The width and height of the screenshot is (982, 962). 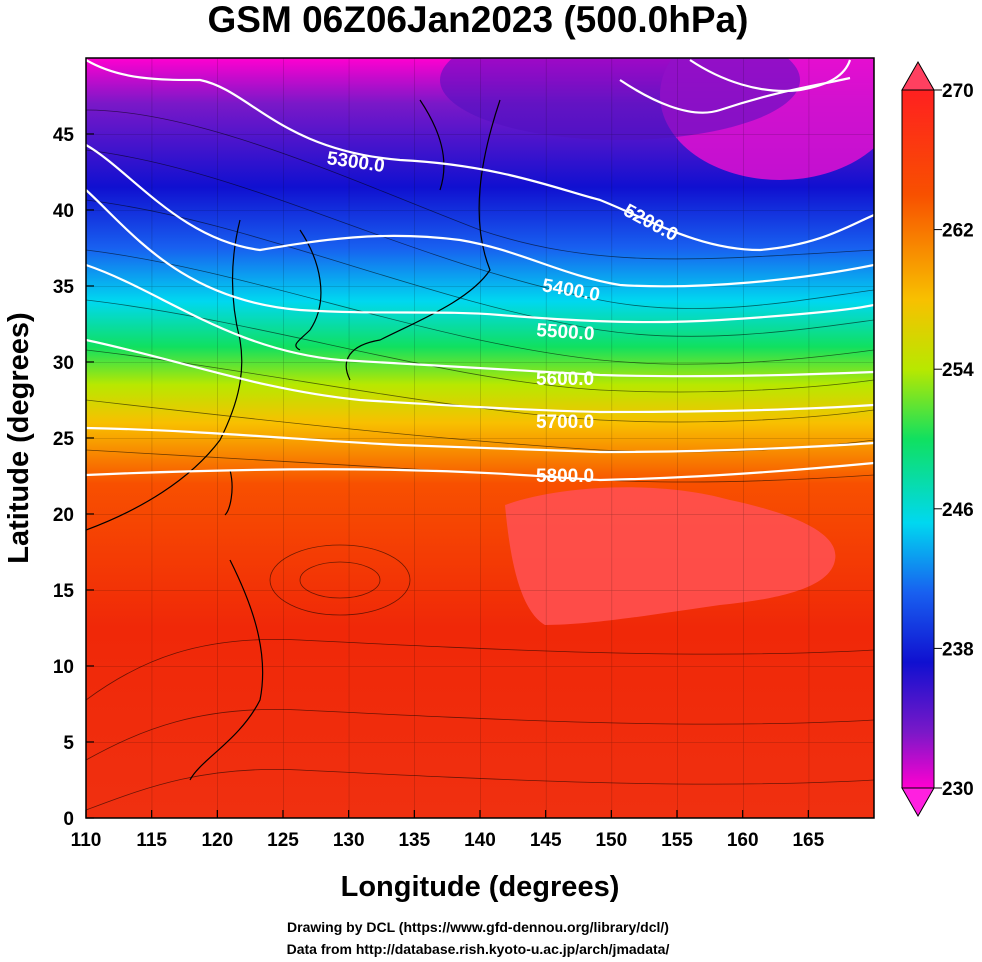 What do you see at coordinates (546, 840) in the screenshot?
I see `x-tick-label: 145` at bounding box center [546, 840].